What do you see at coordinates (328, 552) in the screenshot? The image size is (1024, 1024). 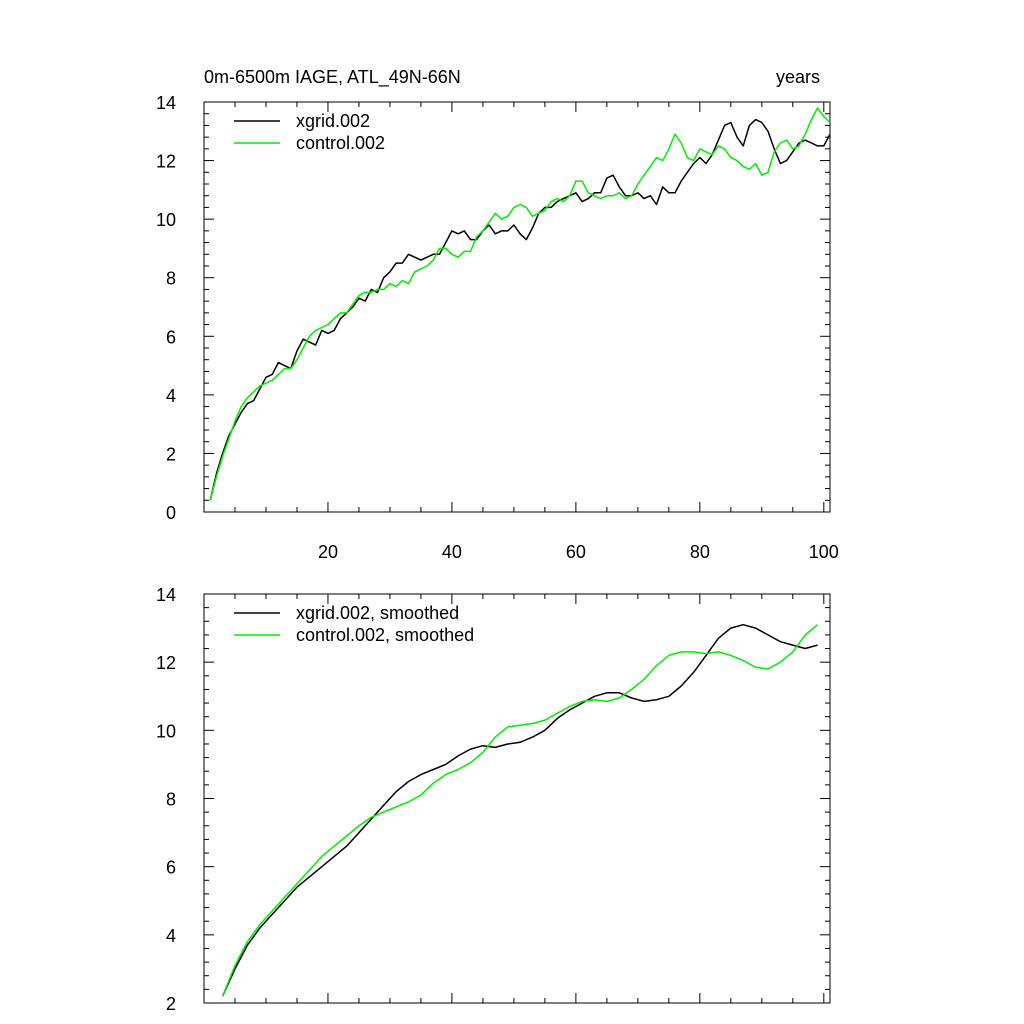 I see `x-tick-label: 20` at bounding box center [328, 552].